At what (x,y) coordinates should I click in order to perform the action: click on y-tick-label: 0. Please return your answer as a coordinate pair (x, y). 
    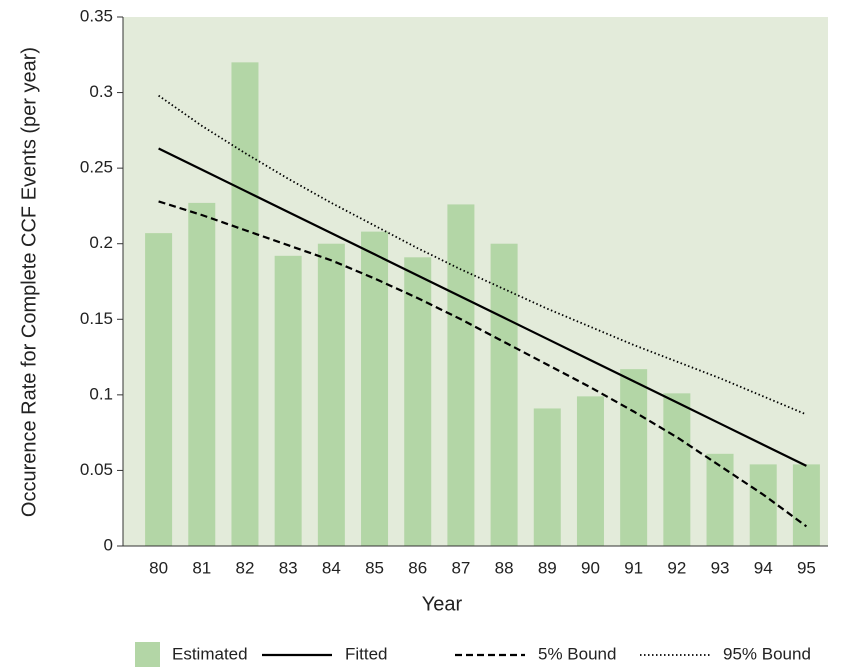
    Looking at the image, I should click on (108, 544).